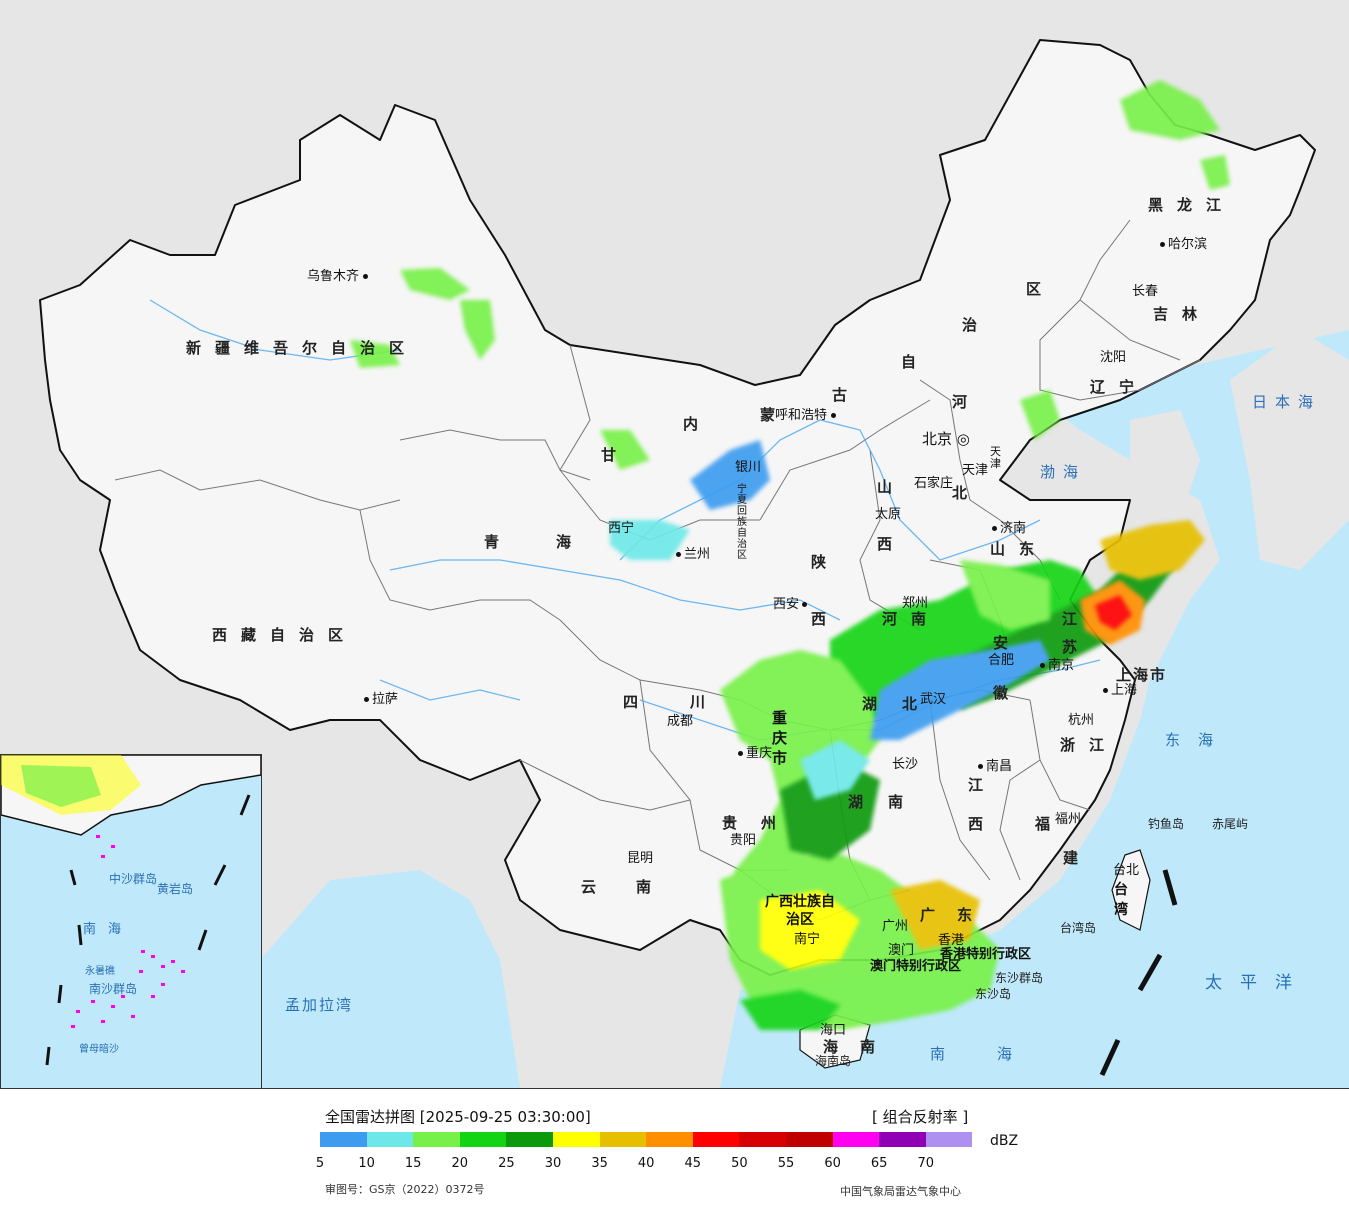 The image size is (1349, 1208). Describe the element at coordinates (1230, 824) in the screenshot. I see `island-chiwei: 赤尾屿` at that location.